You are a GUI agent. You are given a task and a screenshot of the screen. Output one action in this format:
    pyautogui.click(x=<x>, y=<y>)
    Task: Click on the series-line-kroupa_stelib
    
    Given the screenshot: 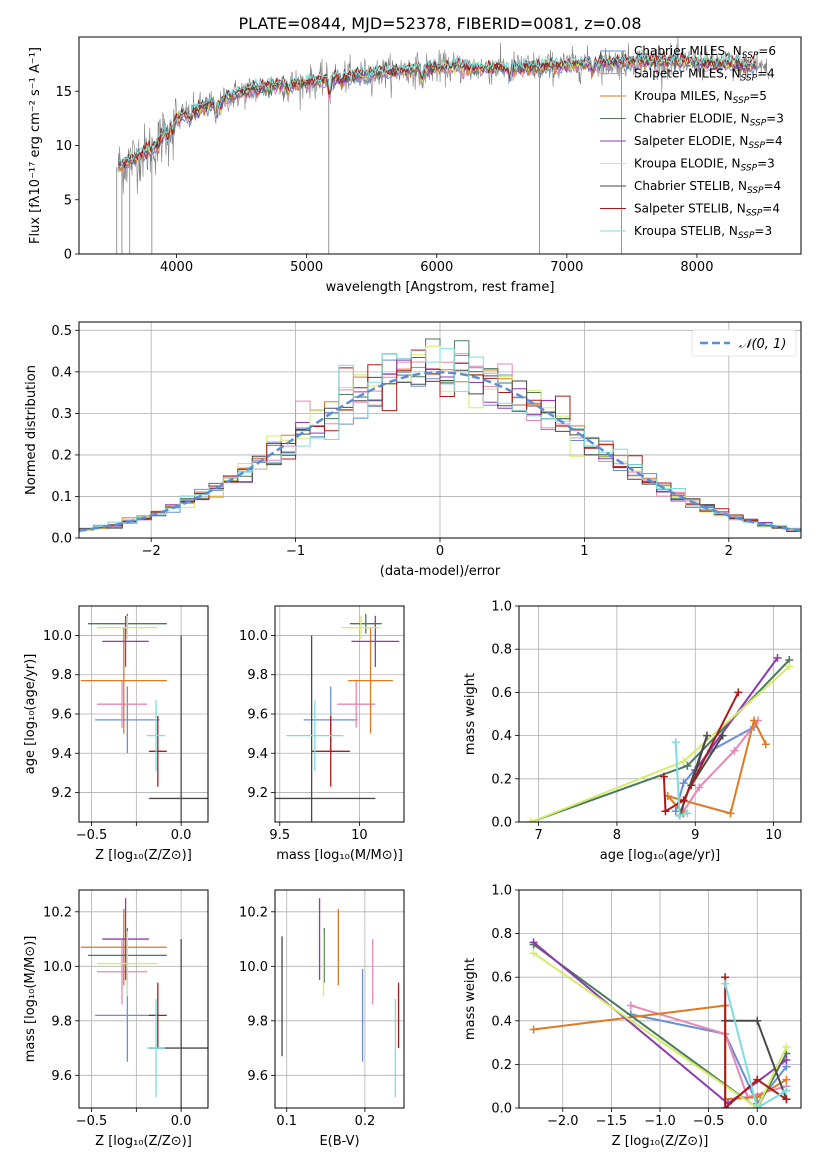 What is the action you would take?
    pyautogui.click(x=755, y=1045)
    